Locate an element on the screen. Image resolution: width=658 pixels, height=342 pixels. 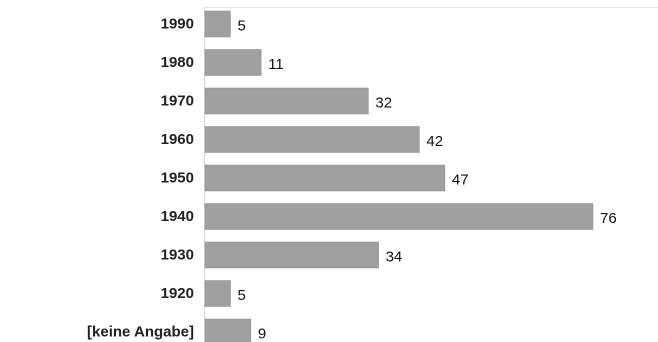
value-label-8: 9 is located at coordinates (262, 334).